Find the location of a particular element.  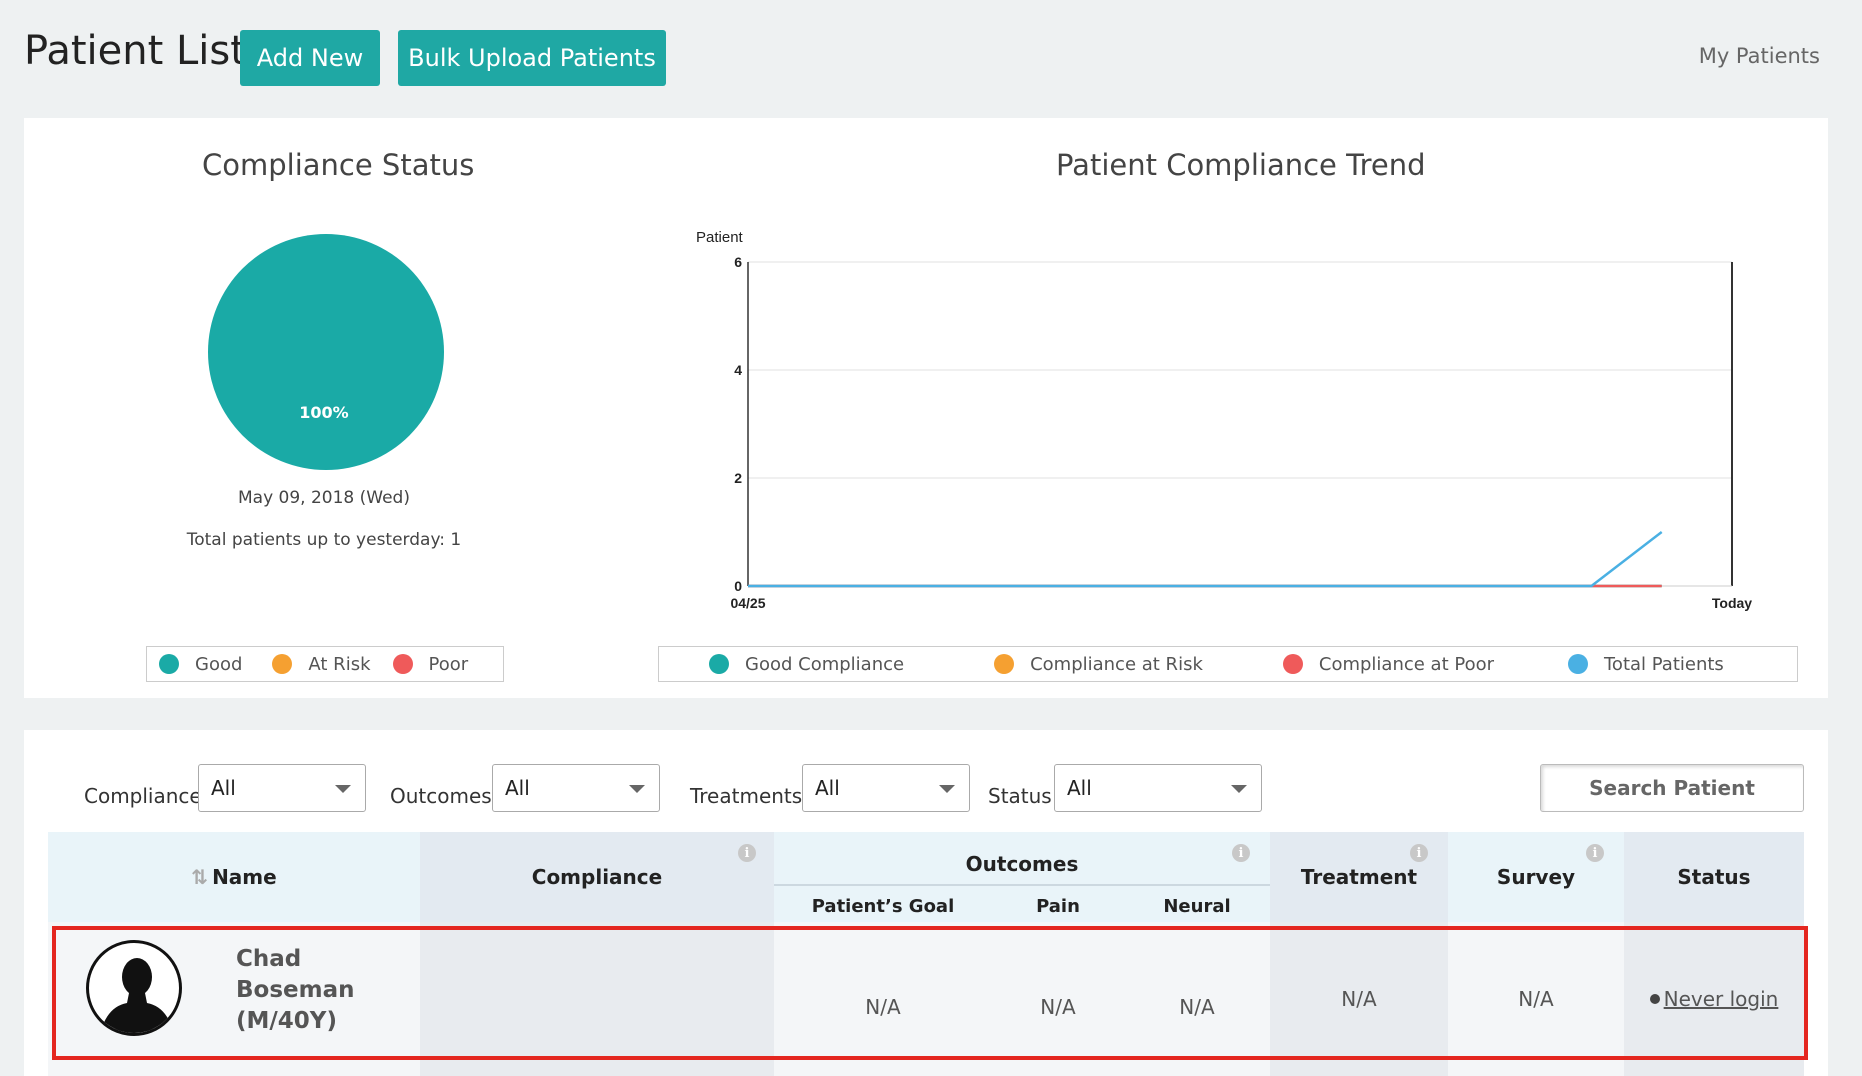

add-new-button: Add New is located at coordinates (310, 58).